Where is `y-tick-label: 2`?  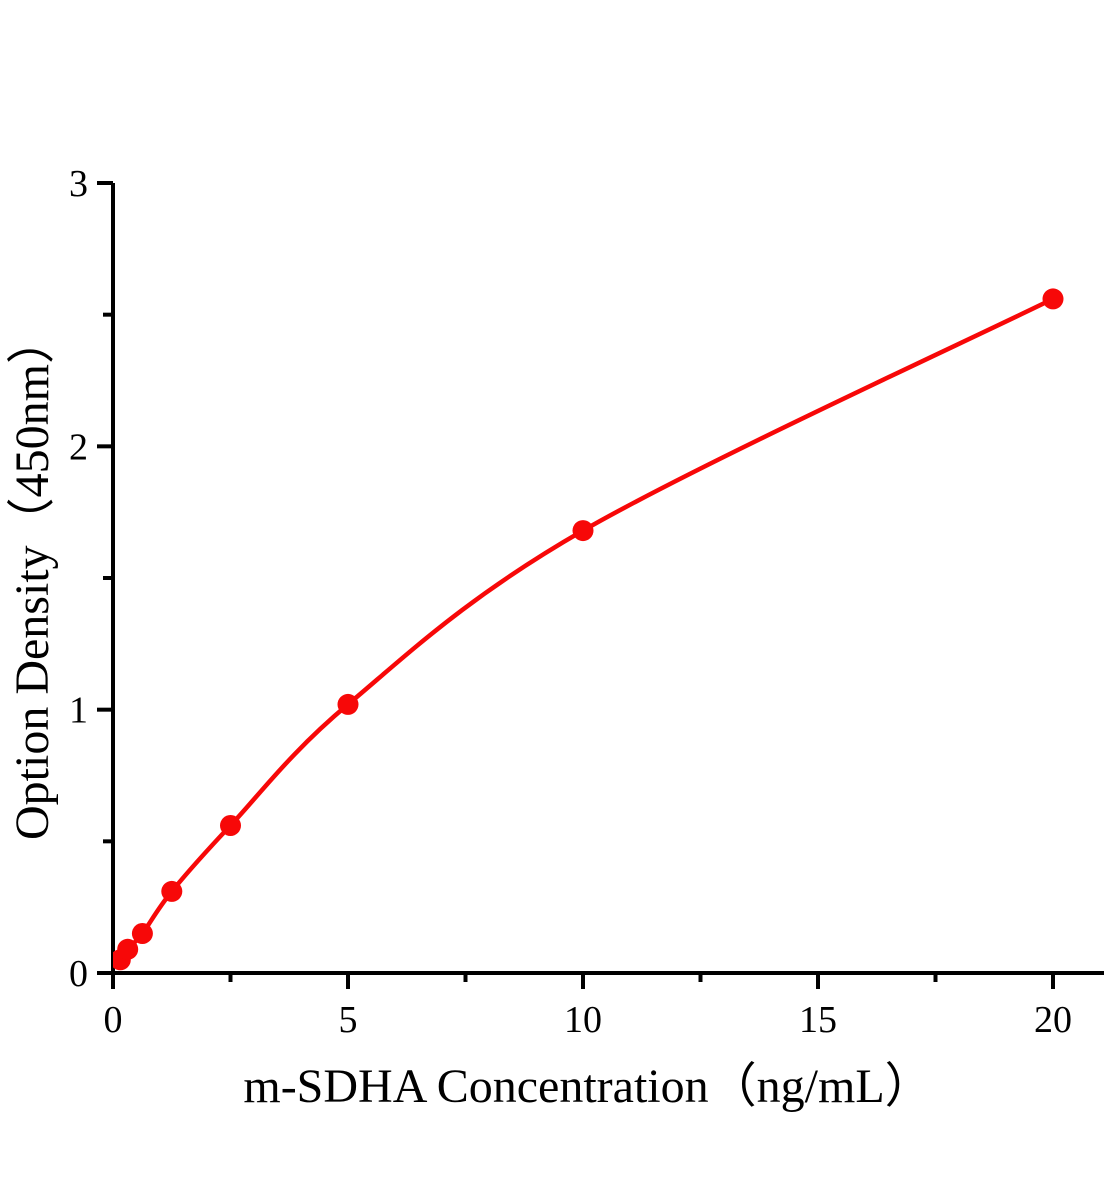
y-tick-label: 2 is located at coordinates (78, 447).